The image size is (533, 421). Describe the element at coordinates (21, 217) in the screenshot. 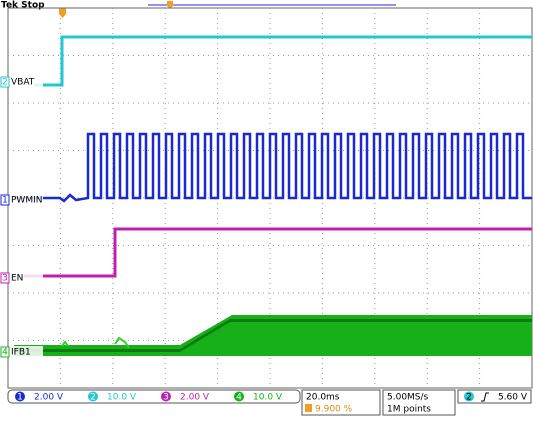

I see `channel-labels: 2 VBAT 1 PWMIN 3 EN 4 IFB1` at that location.